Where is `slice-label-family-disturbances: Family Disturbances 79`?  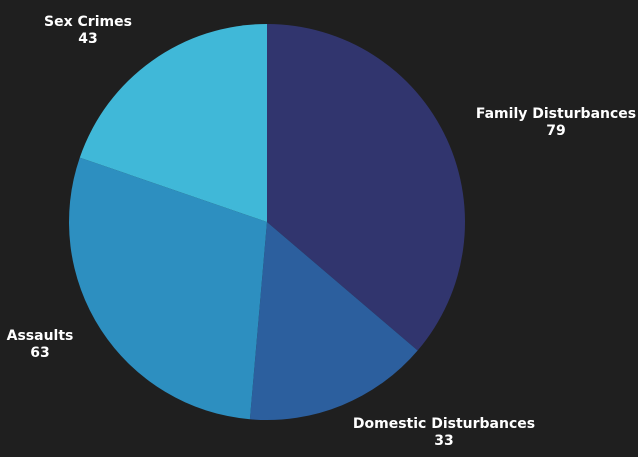
slice-label-family-disturbances: Family Disturbances 79 is located at coordinates (556, 123).